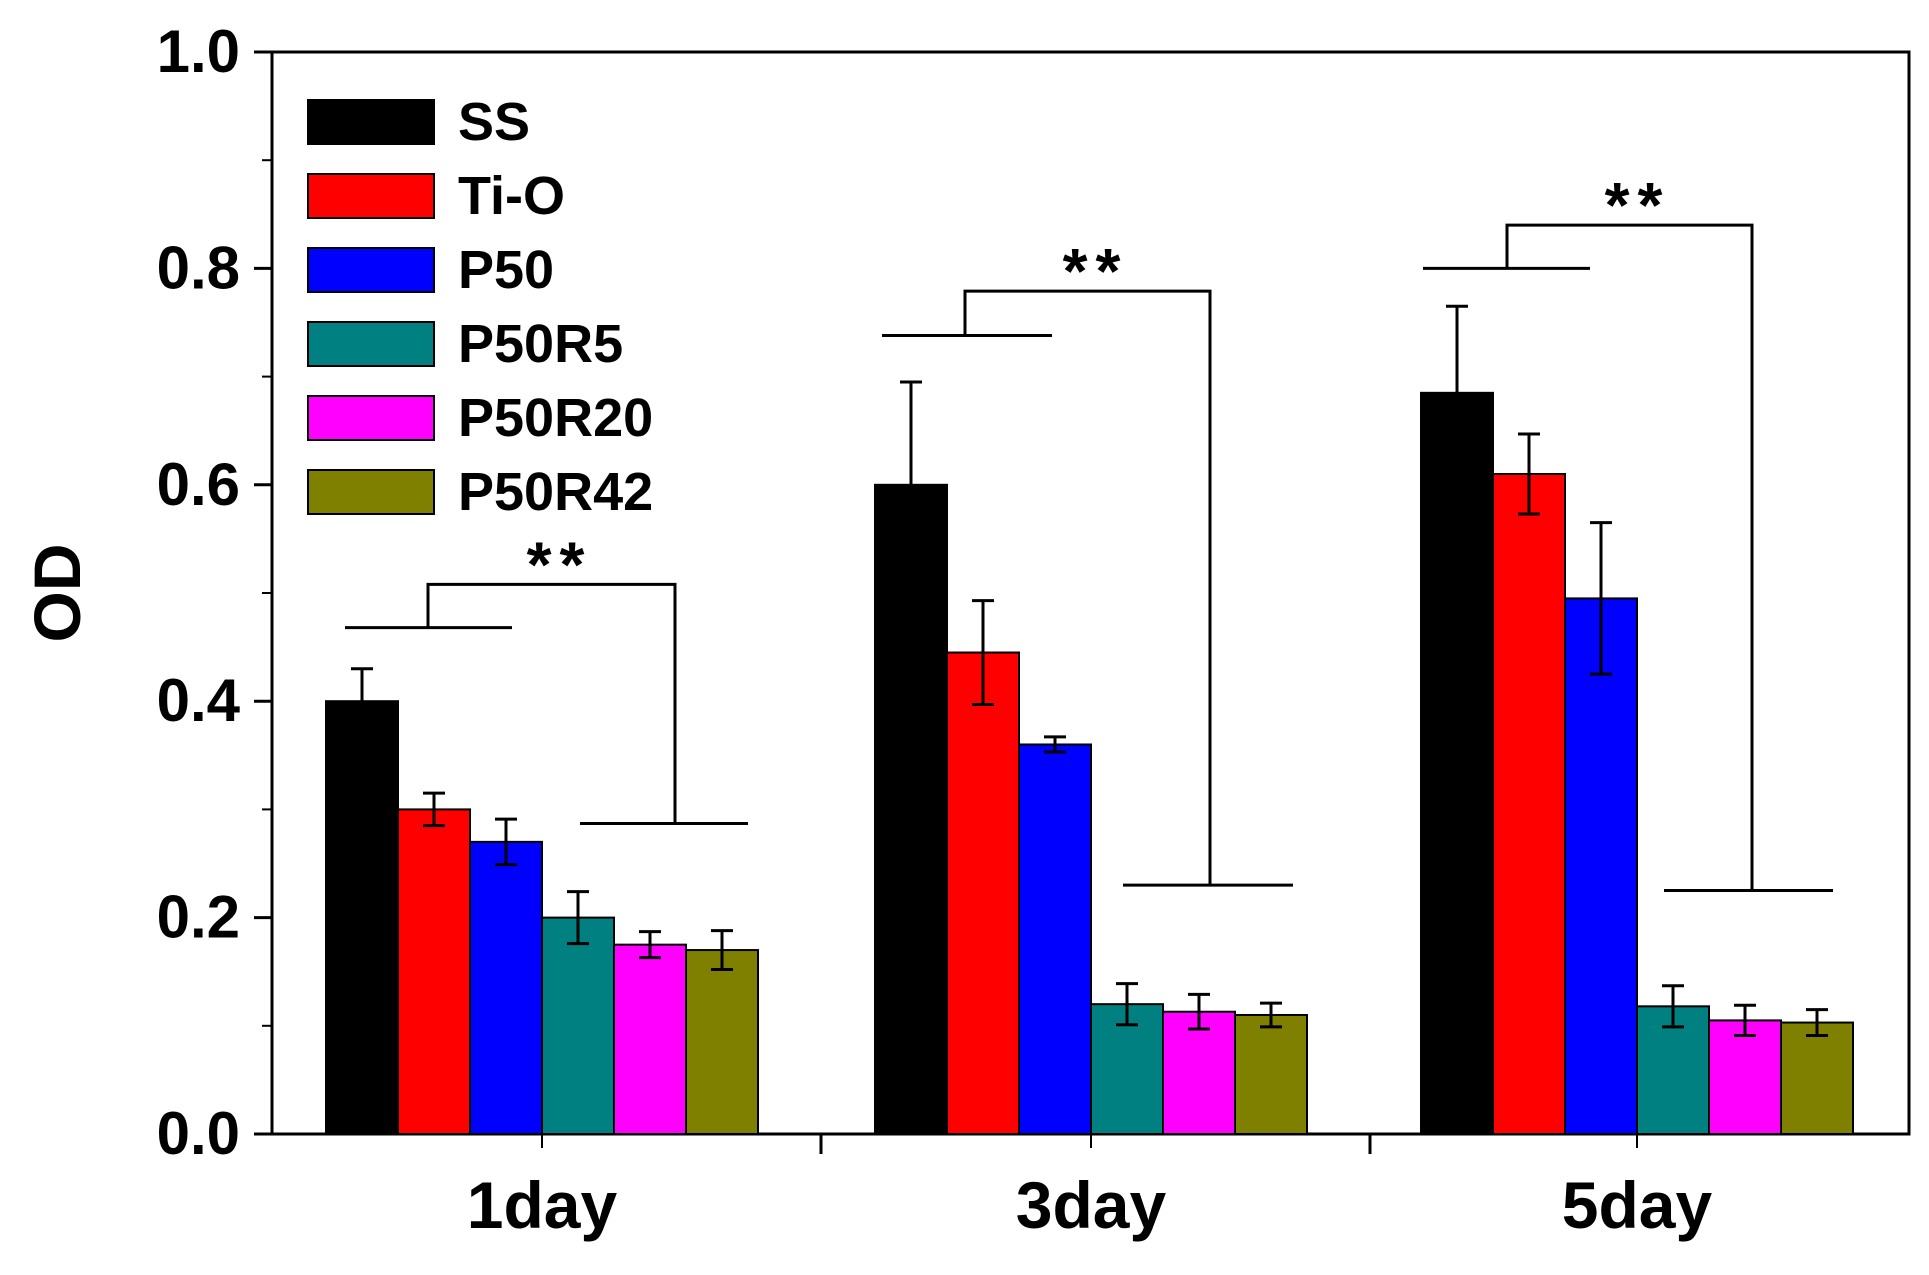 Image resolution: width=1929 pixels, height=1275 pixels. Describe the element at coordinates (57, 593) in the screenshot. I see `y-axis-title: OD` at that location.